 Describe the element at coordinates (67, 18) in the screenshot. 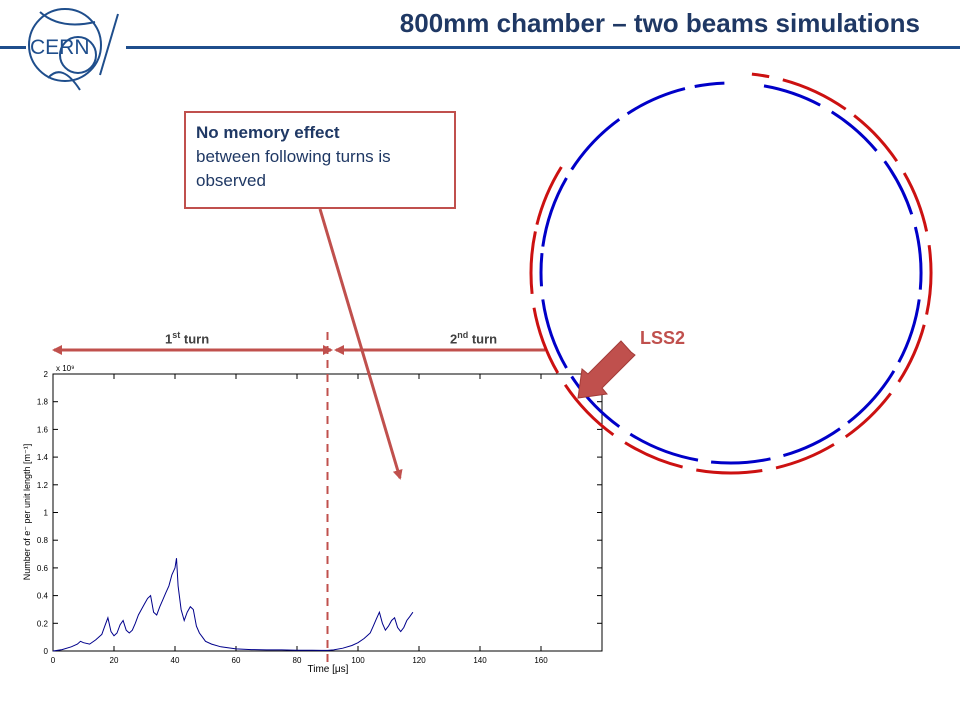

I see `logo-curve-top` at that location.